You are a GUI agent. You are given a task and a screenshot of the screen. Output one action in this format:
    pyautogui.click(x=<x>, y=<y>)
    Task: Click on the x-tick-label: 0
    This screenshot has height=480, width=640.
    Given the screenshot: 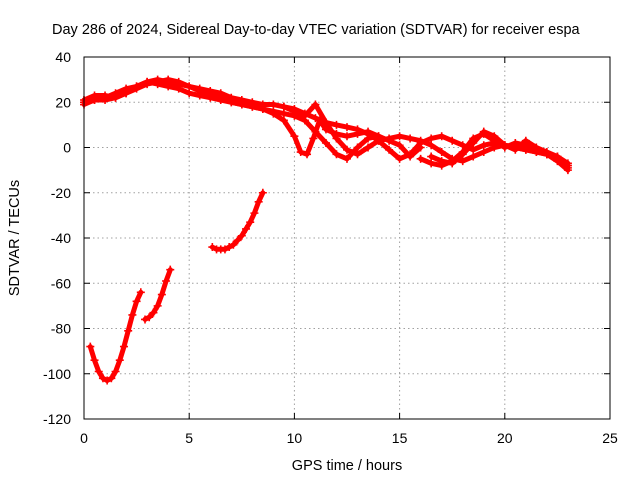 What is the action you would take?
    pyautogui.click(x=84, y=438)
    